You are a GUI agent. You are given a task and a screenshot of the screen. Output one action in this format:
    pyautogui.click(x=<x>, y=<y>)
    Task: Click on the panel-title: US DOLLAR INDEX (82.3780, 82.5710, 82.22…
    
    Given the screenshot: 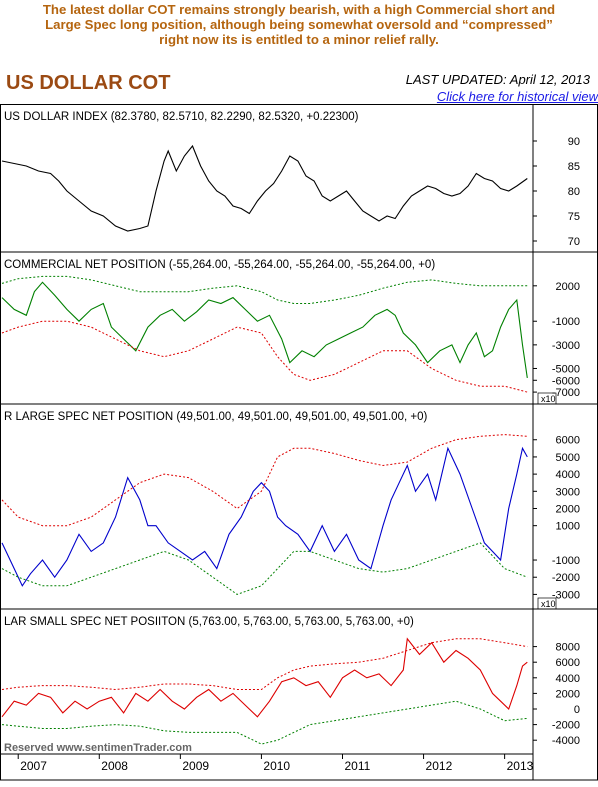 What is the action you would take?
    pyautogui.click(x=181, y=117)
    